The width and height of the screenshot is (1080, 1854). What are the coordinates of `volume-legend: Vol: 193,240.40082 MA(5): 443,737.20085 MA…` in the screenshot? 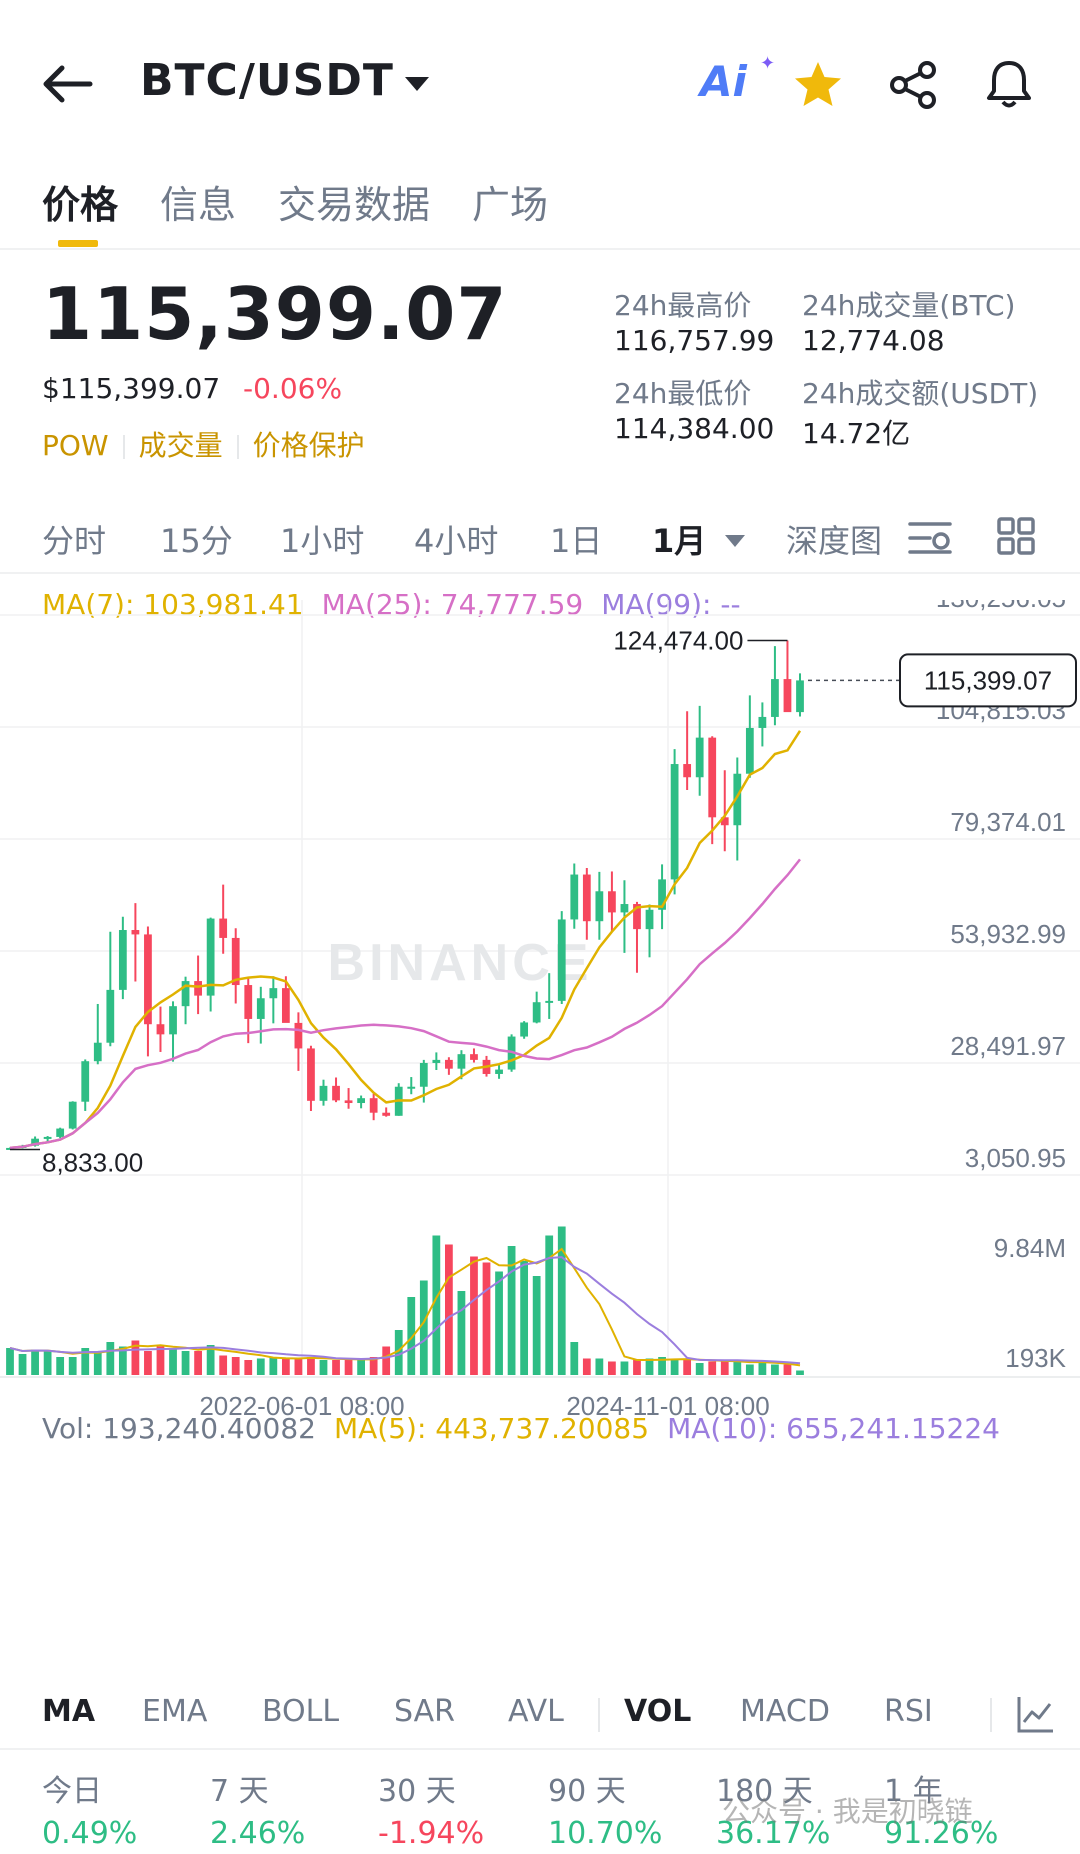 It's located at (521, 1428).